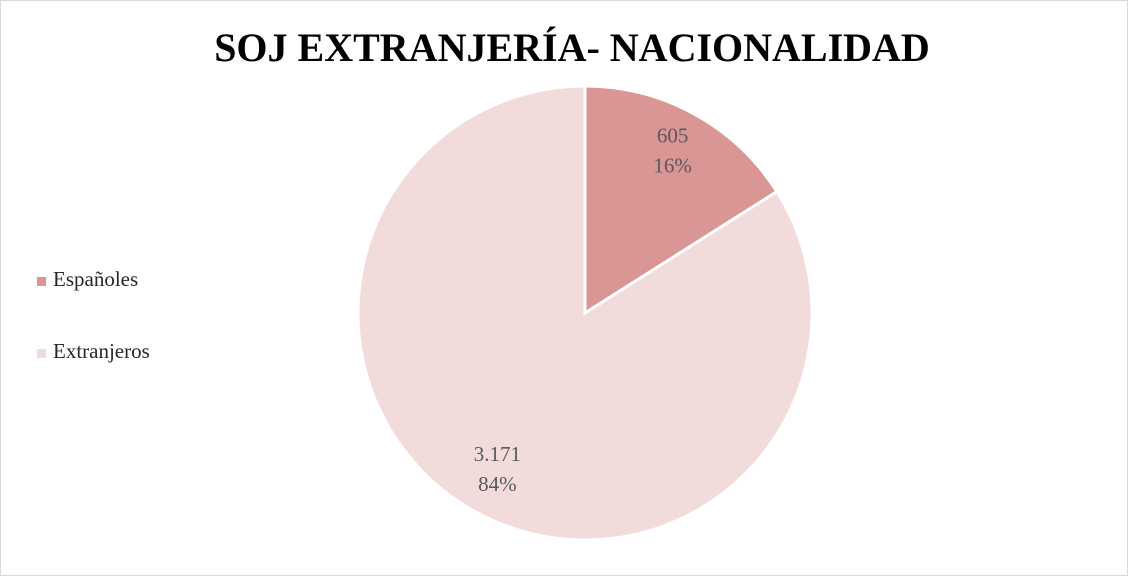 The width and height of the screenshot is (1129, 577). Describe the element at coordinates (95, 279) in the screenshot. I see `legend-label: Españoles` at that location.